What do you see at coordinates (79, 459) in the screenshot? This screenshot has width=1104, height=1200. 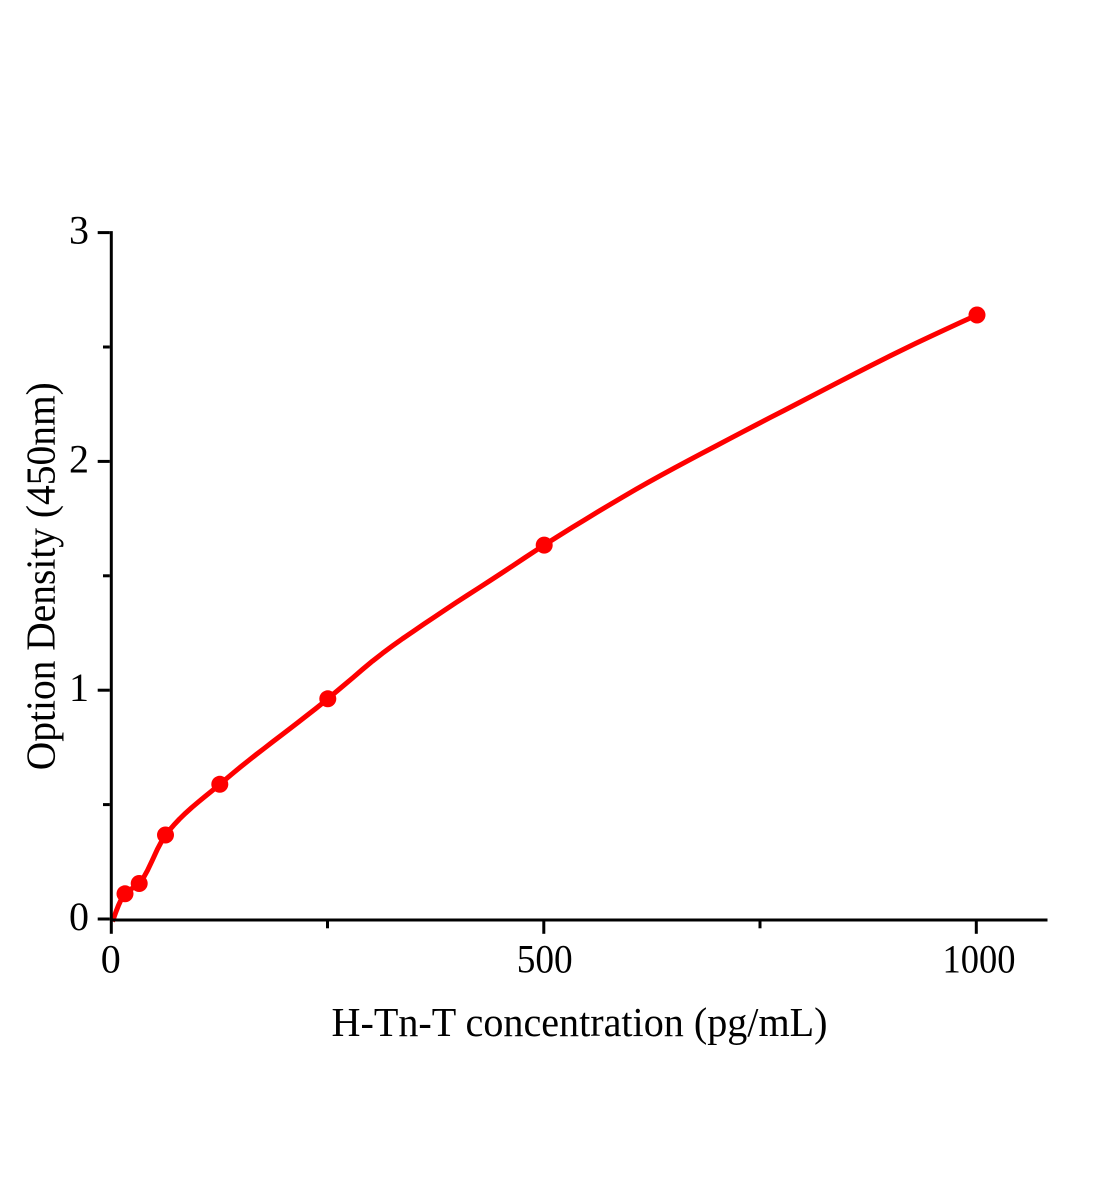 I see `svg-text: 2` at bounding box center [79, 459].